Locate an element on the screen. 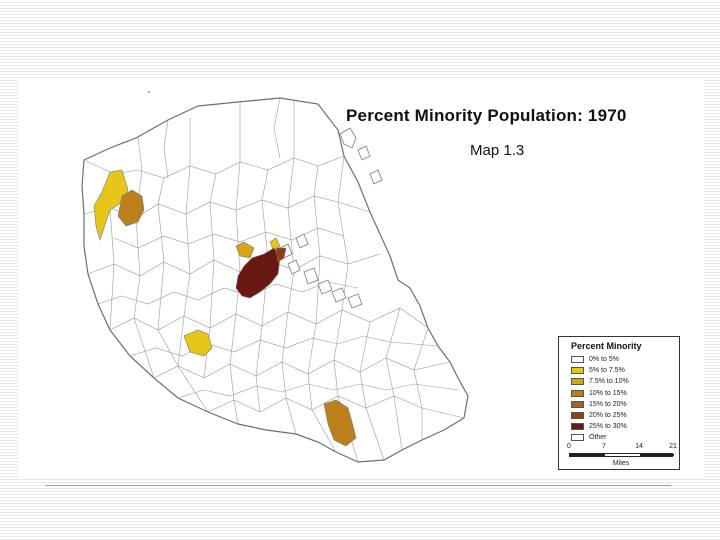 This screenshot has height=540, width=720. town-central-dark-red is located at coordinates (258, 273).